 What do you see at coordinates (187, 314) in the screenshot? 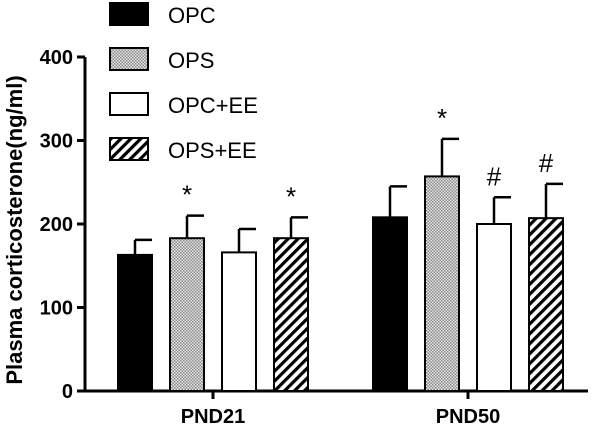
I see `bar-ops-pnd21` at bounding box center [187, 314].